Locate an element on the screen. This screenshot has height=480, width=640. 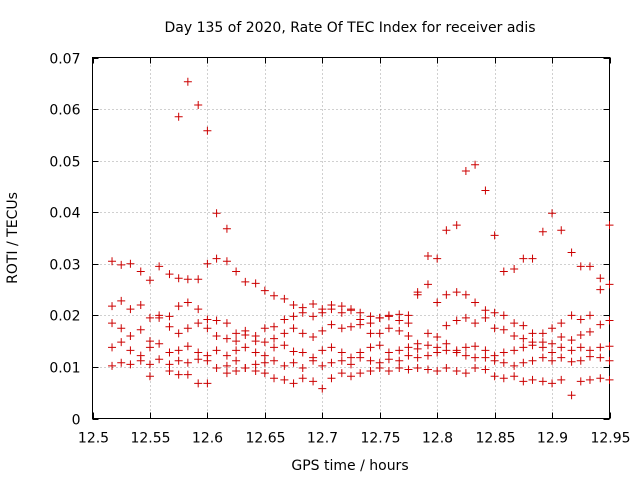
x-tick-label: 12.7 is located at coordinates (322, 439).